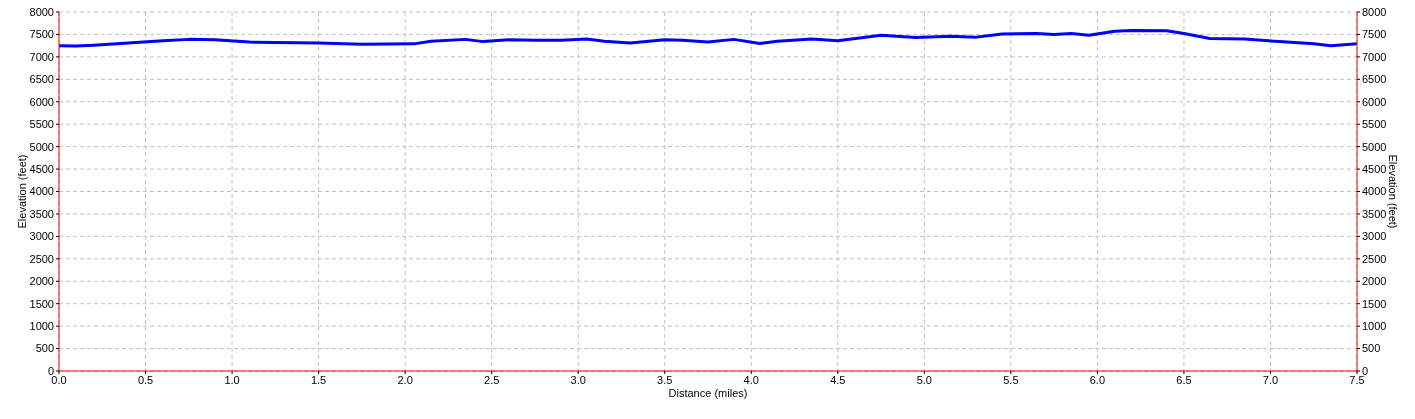 The height and width of the screenshot is (419, 1415). Describe the element at coordinates (1011, 379) in the screenshot. I see `x-tick-label: 5.5` at that location.